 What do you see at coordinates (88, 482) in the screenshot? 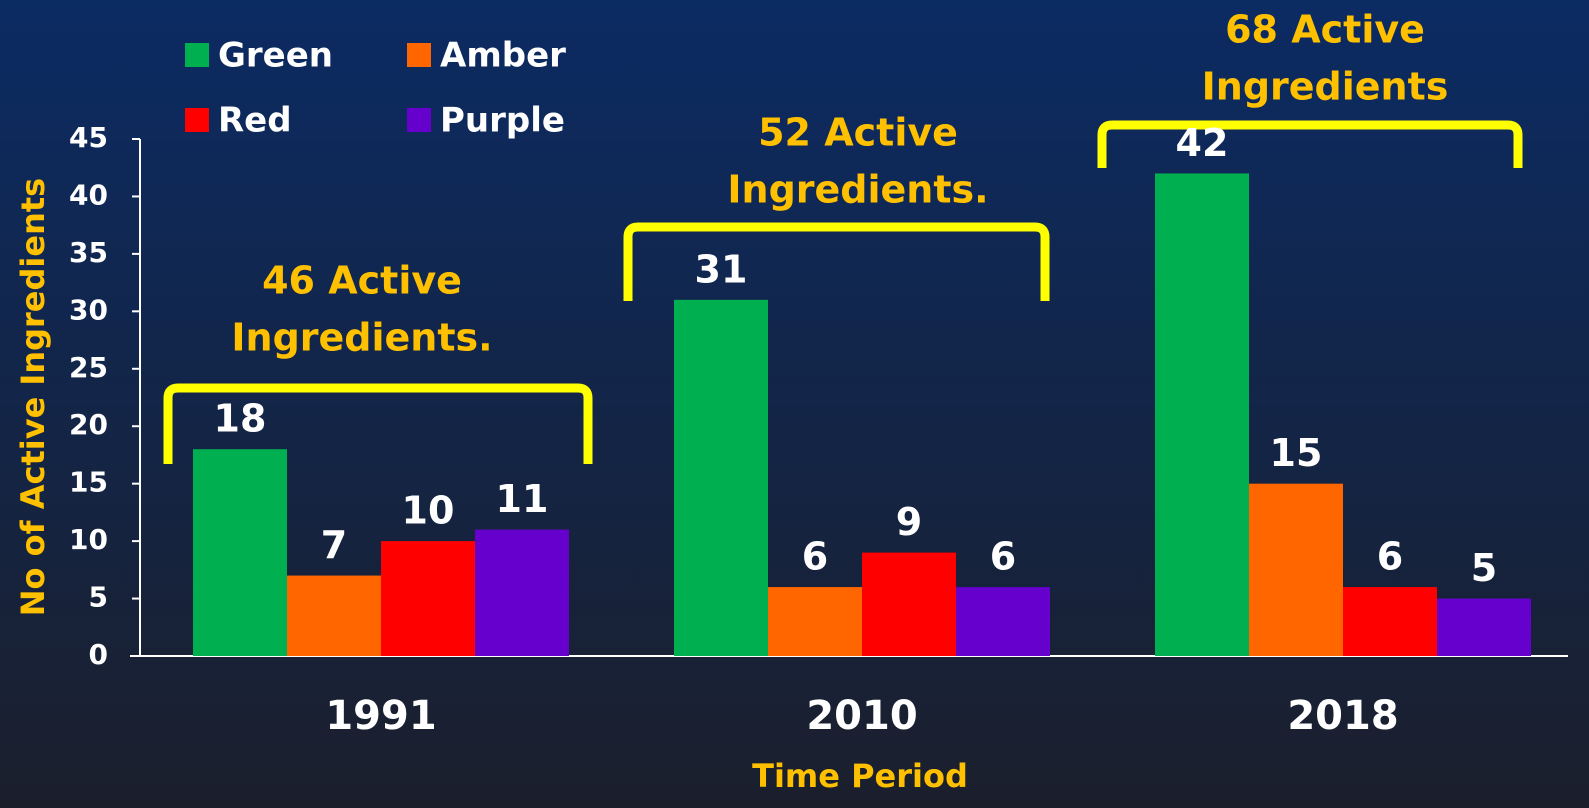
I see `y-tick-label: 15` at bounding box center [88, 482].